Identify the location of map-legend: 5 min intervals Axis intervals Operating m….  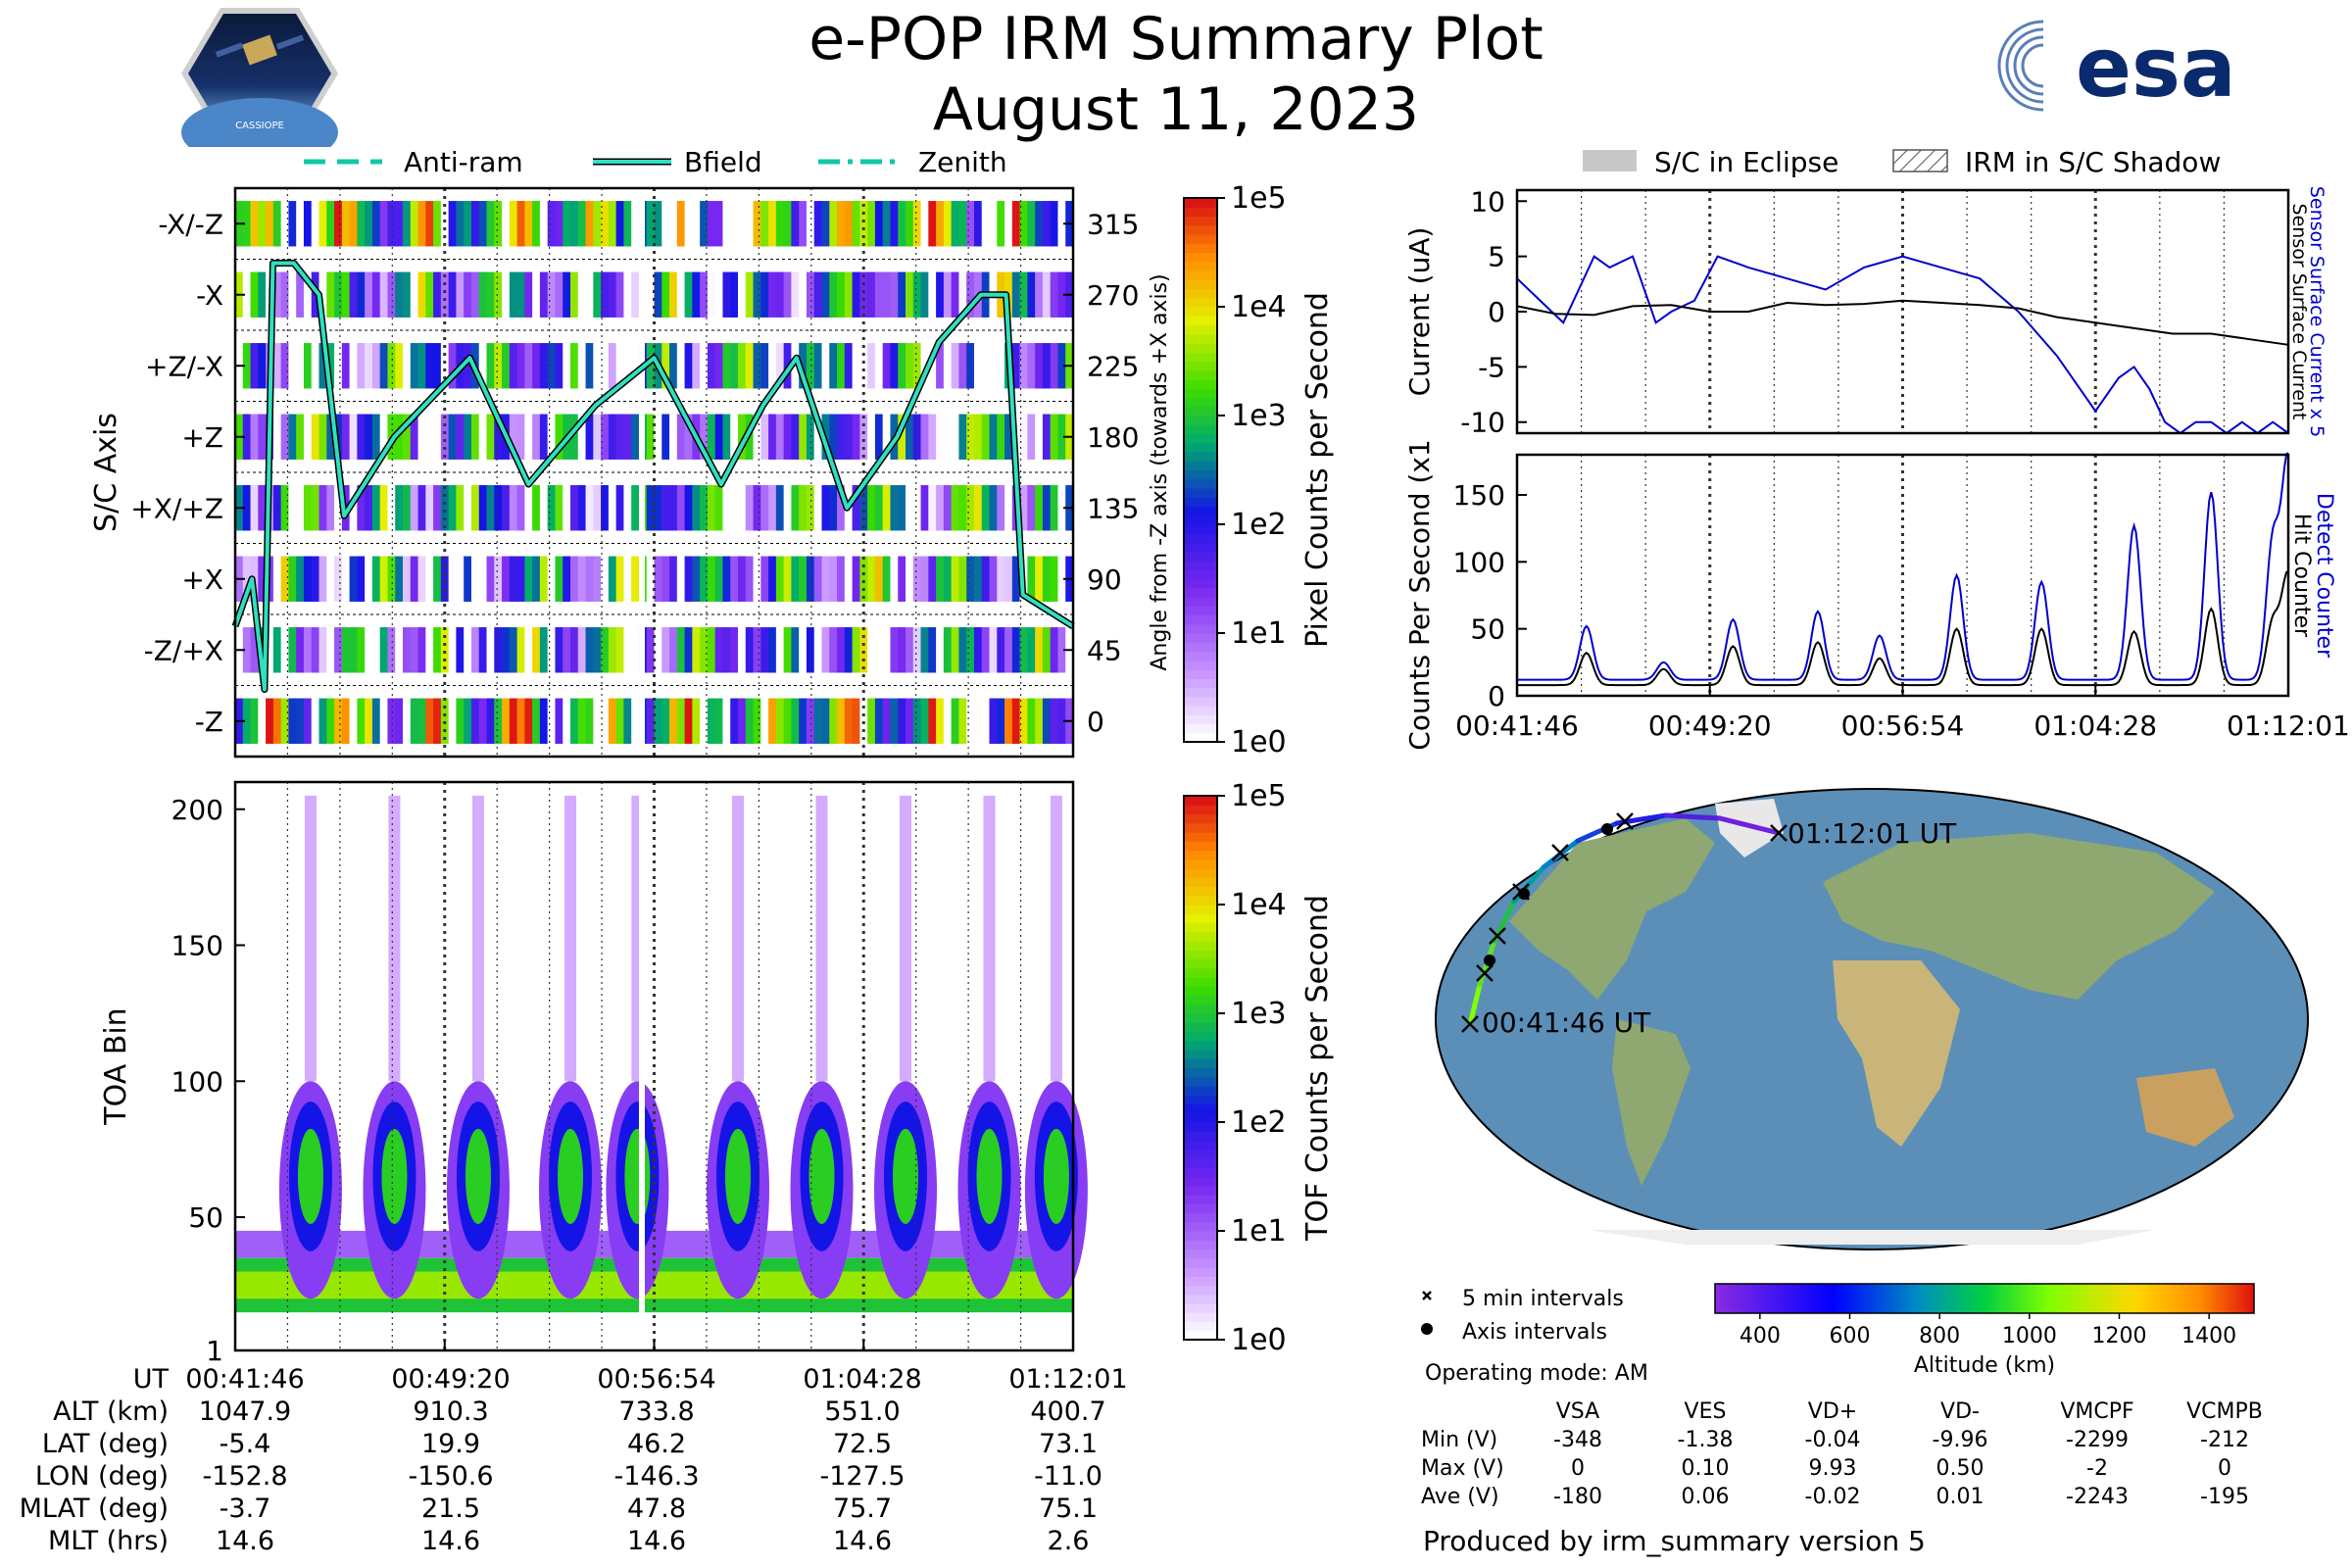
(1838, 1334).